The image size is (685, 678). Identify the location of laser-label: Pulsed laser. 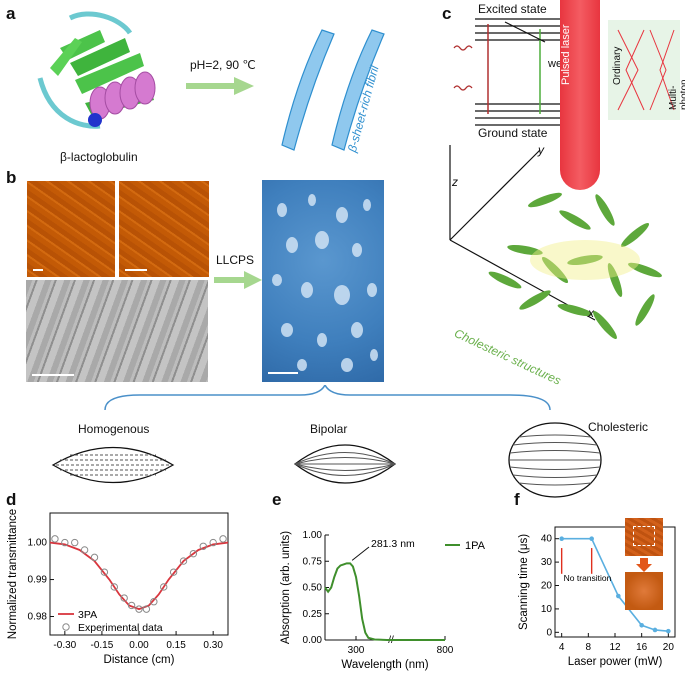
(566, 54).